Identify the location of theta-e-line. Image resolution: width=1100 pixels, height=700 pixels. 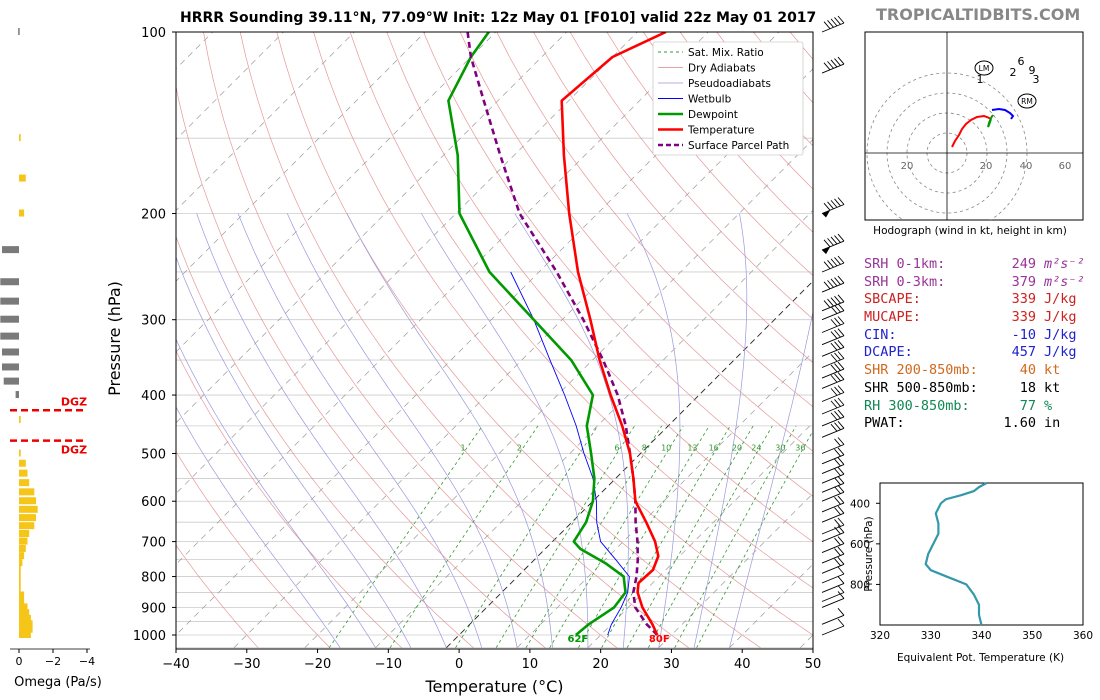
(956, 554).